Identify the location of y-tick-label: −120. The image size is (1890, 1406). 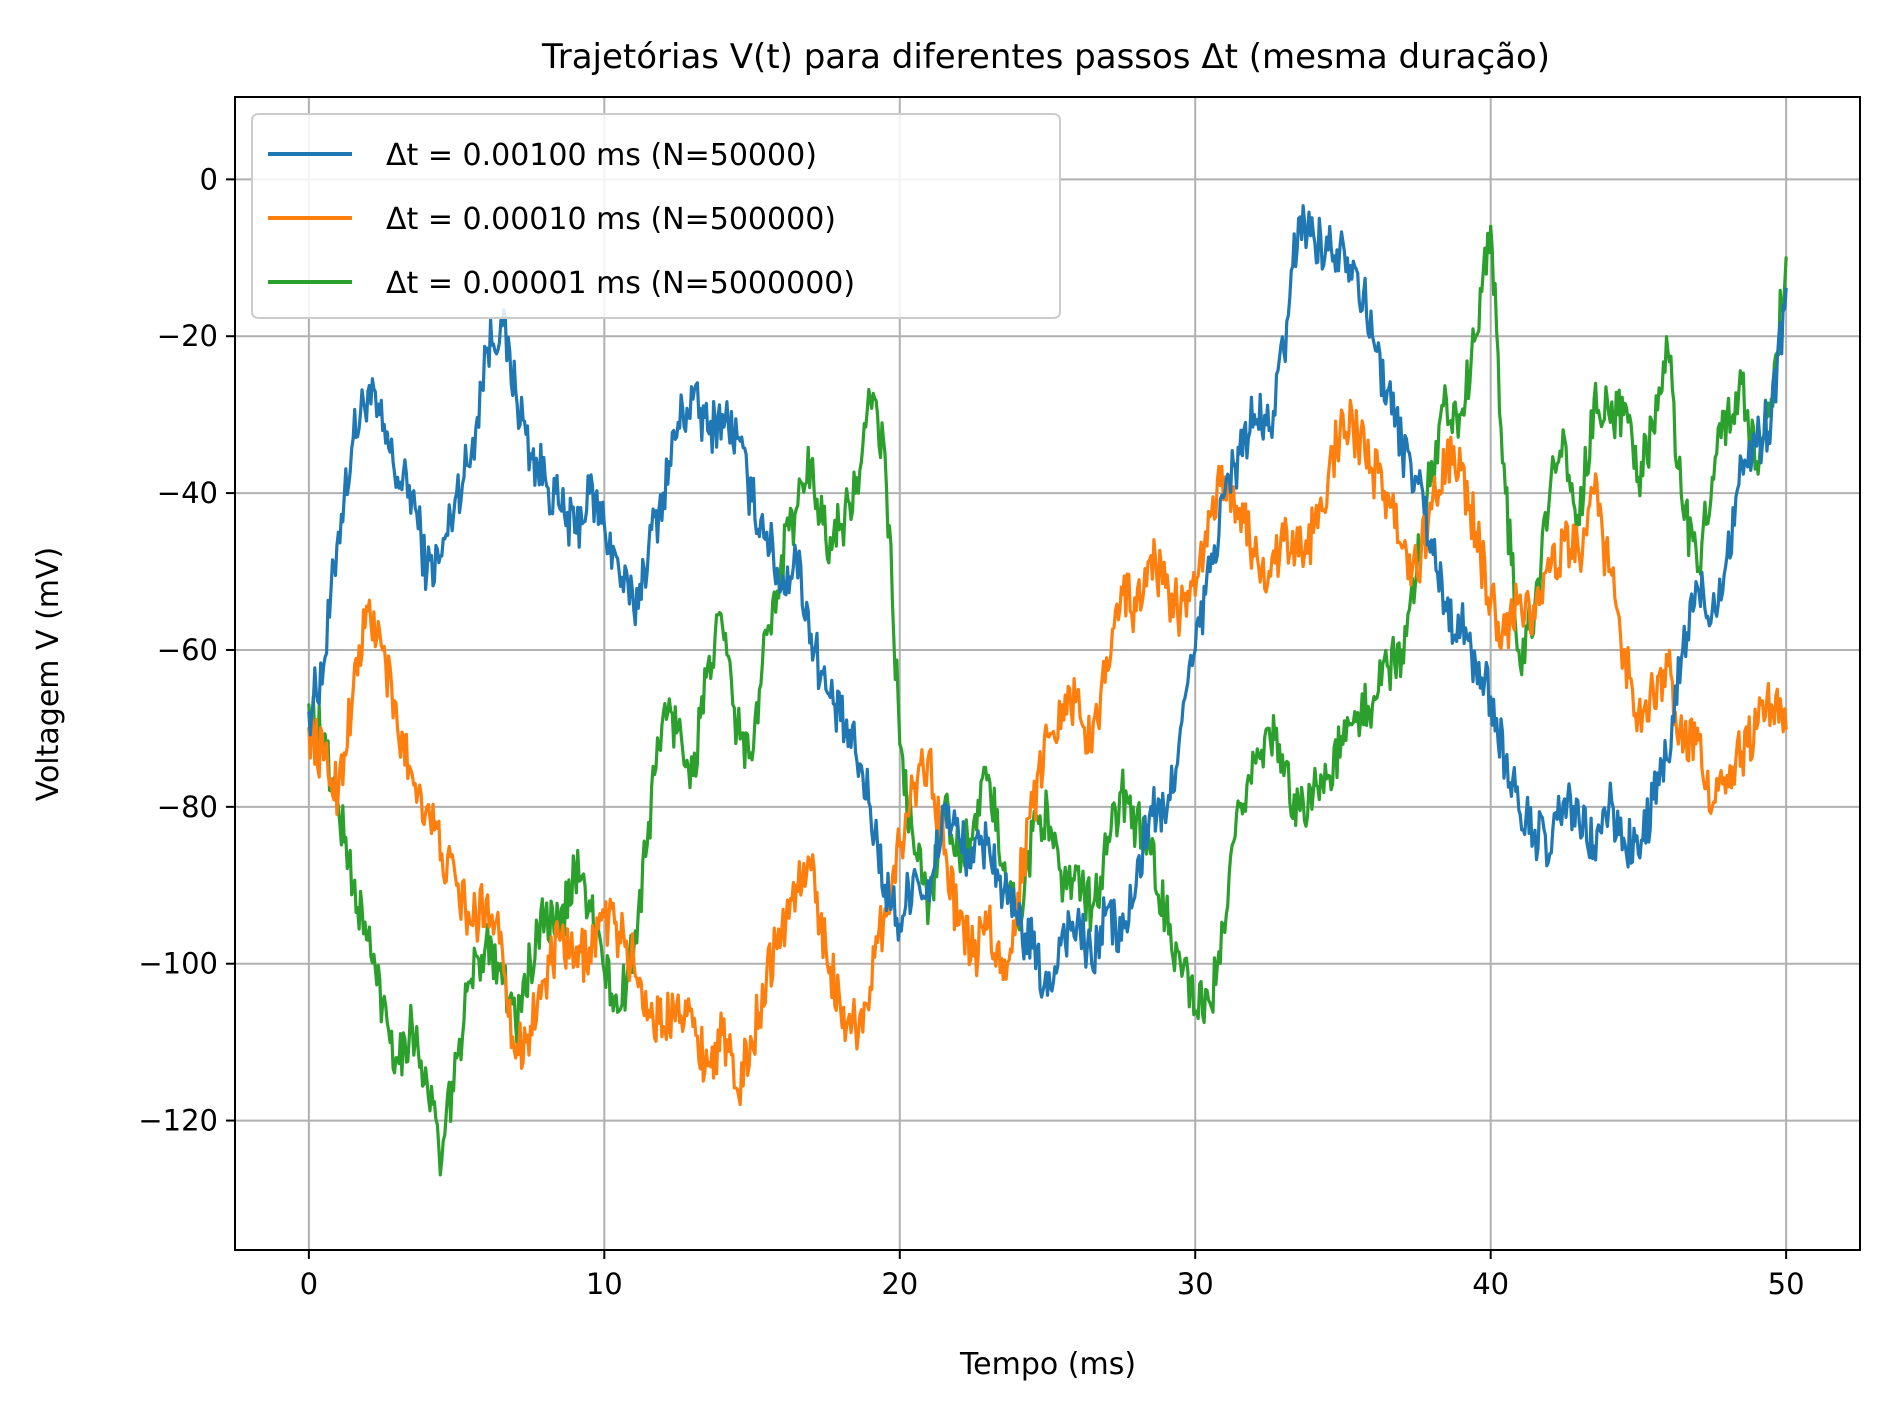
(178, 1121).